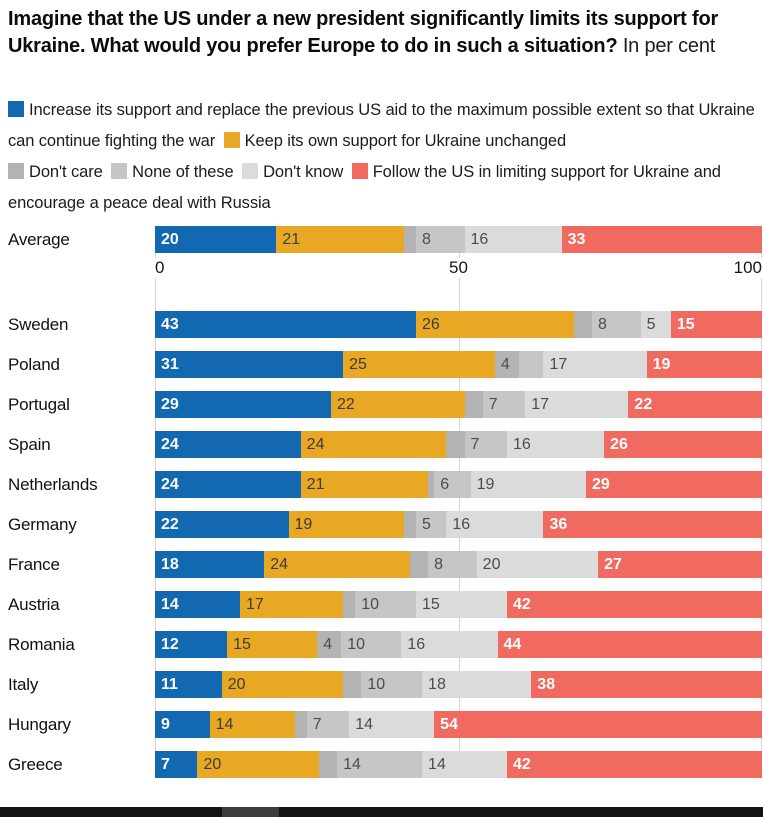  What do you see at coordinates (381, 812) in the screenshot?
I see `bottom-scrollbar-track` at bounding box center [381, 812].